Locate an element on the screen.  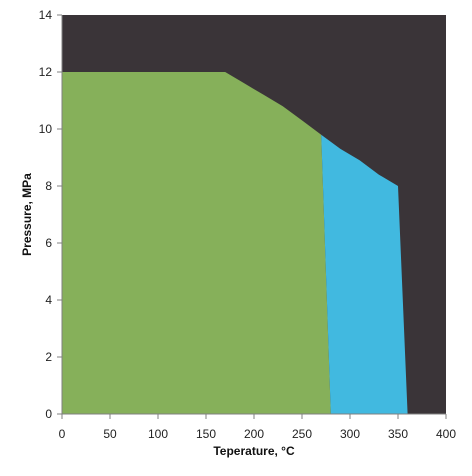
y-axis-ticks: 0 2 4 6 8 10 12 14 is located at coordinates (50, 214).